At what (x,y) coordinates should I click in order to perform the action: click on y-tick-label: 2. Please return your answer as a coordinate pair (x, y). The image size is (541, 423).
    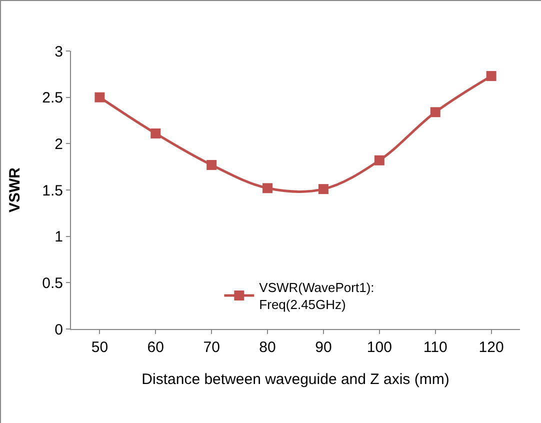
    Looking at the image, I should click on (58, 144).